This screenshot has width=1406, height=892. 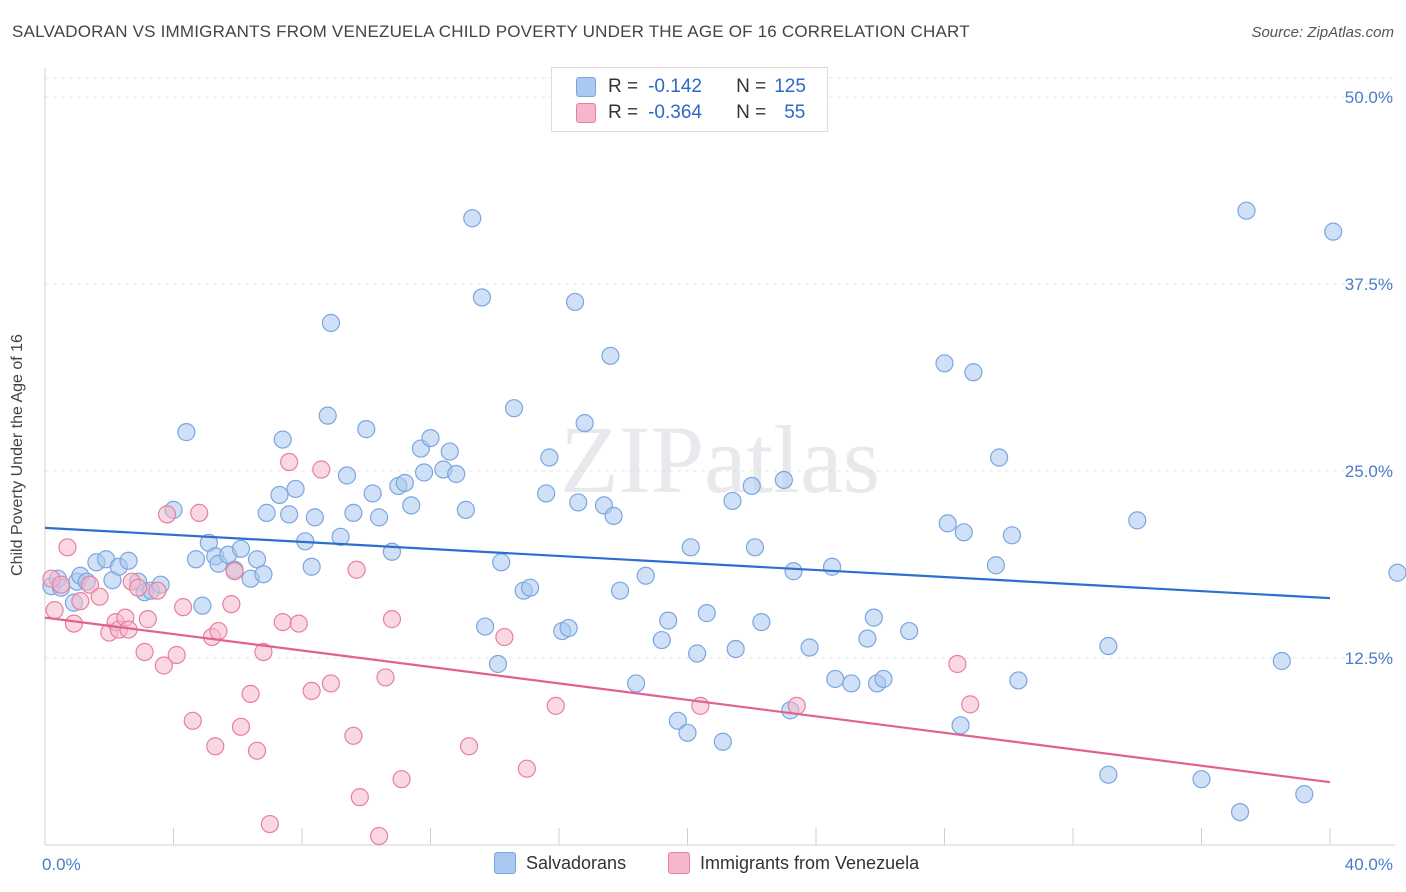 I want to click on legend-swatch-pink, so click(x=586, y=113).